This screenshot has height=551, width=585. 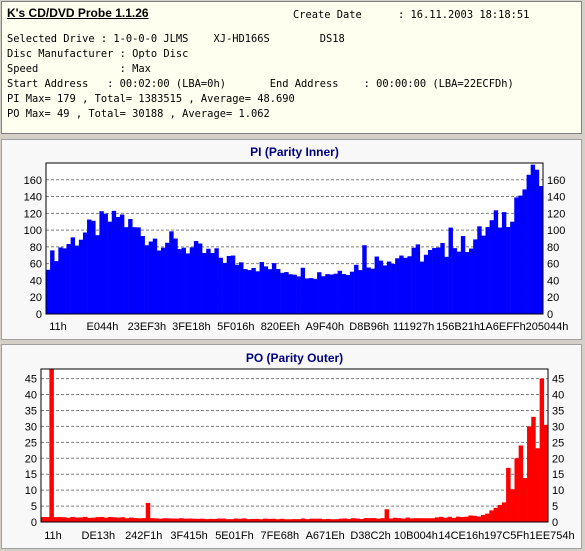 What do you see at coordinates (31, 459) in the screenshot?
I see `po-y-tick-left: 20` at bounding box center [31, 459].